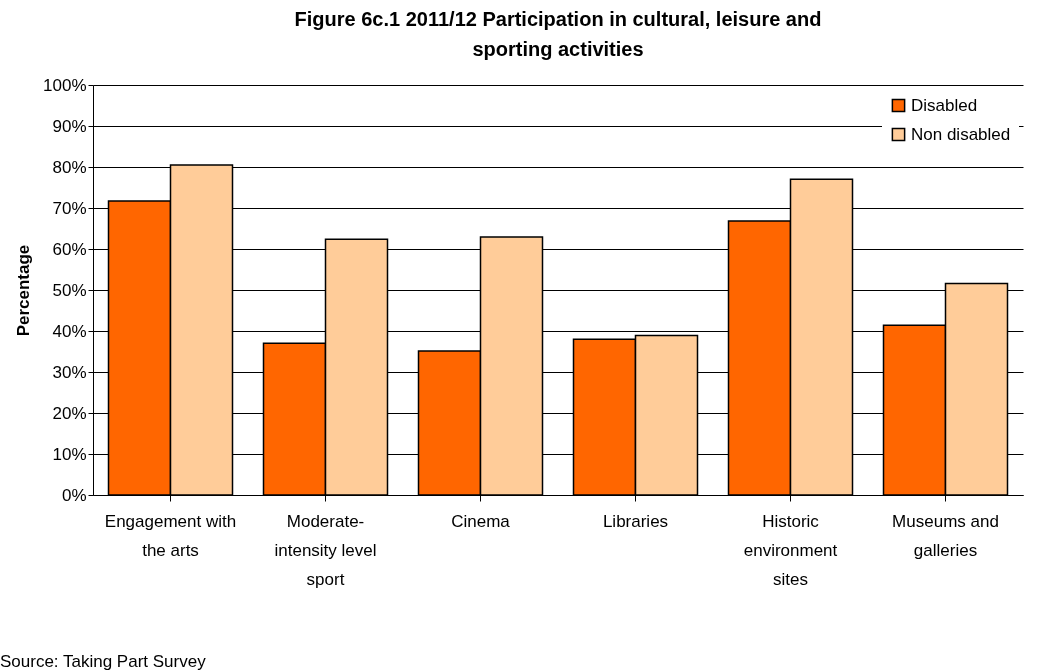 This screenshot has width=1051, height=672. What do you see at coordinates (945, 535) in the screenshot?
I see `x-tick-label: Museums and galleries` at bounding box center [945, 535].